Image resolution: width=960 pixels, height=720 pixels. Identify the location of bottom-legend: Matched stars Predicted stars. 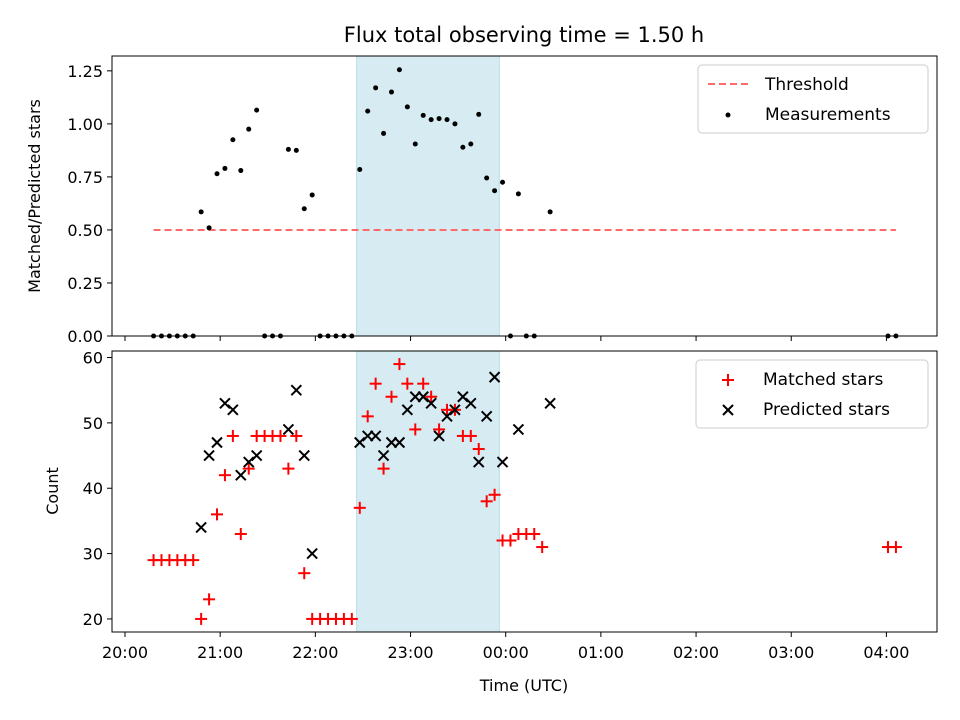
(812, 394).